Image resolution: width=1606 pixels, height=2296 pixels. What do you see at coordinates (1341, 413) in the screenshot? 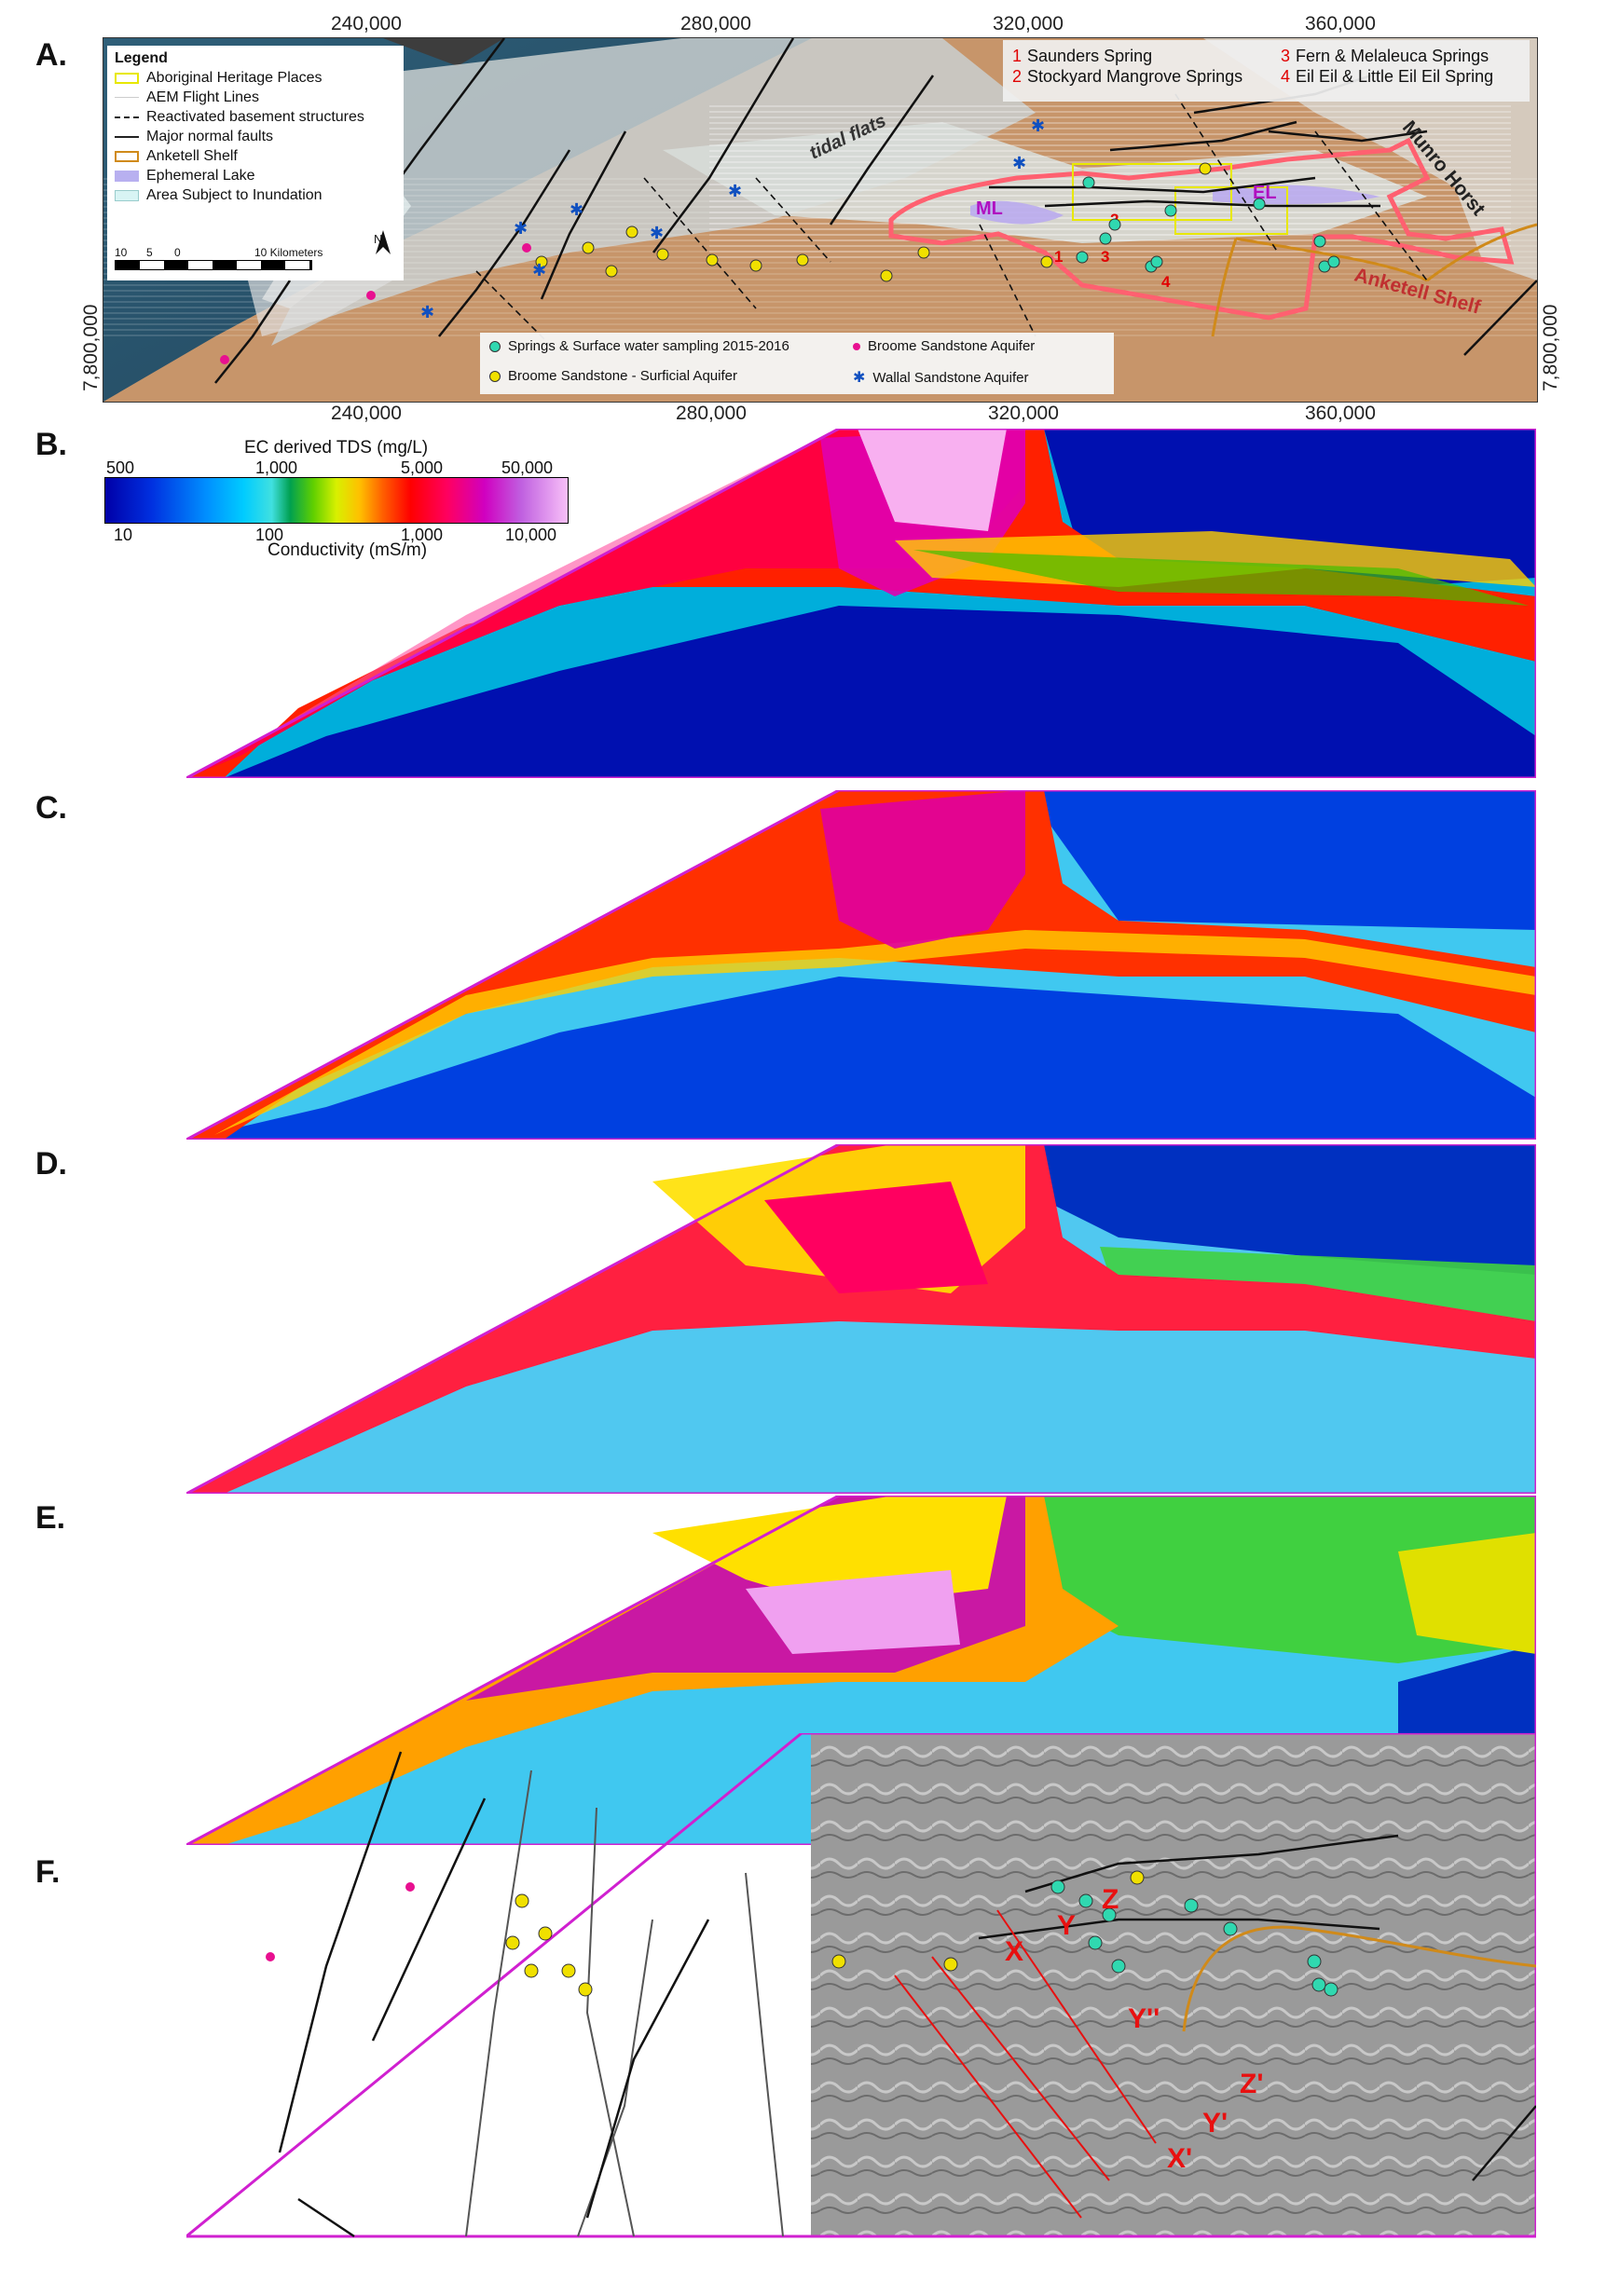
I see `coord-bottom-360000: 360,000` at bounding box center [1341, 413].